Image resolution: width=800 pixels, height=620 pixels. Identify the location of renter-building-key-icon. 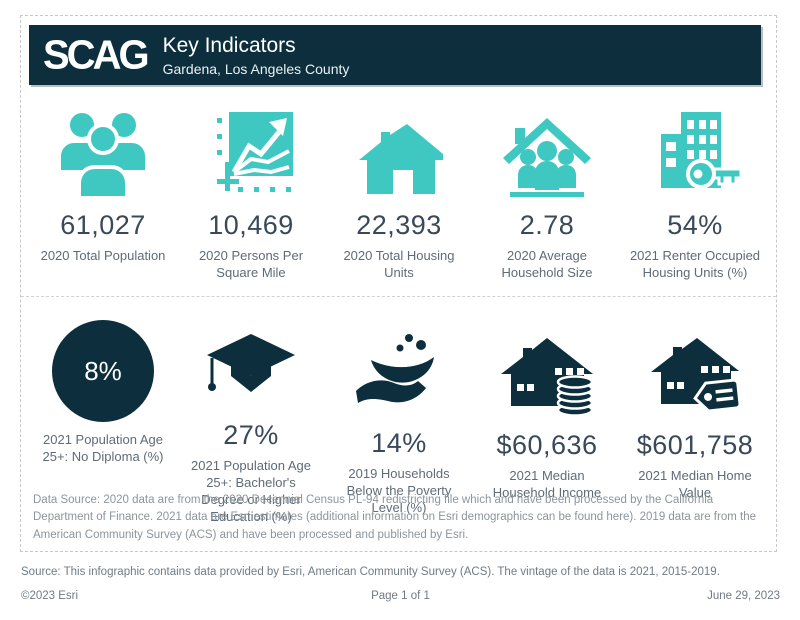
(695, 149).